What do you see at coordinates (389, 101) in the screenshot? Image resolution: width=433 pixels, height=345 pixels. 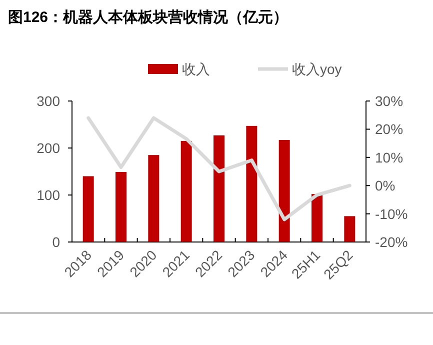 I see `y2-tick-label: 30%` at bounding box center [389, 101].